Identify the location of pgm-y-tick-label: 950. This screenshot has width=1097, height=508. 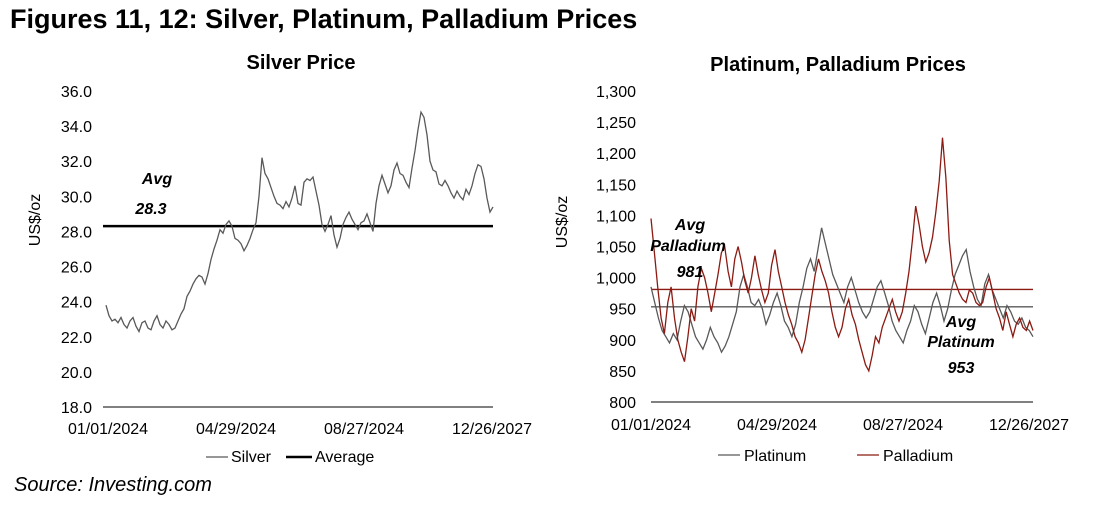
(622, 310).